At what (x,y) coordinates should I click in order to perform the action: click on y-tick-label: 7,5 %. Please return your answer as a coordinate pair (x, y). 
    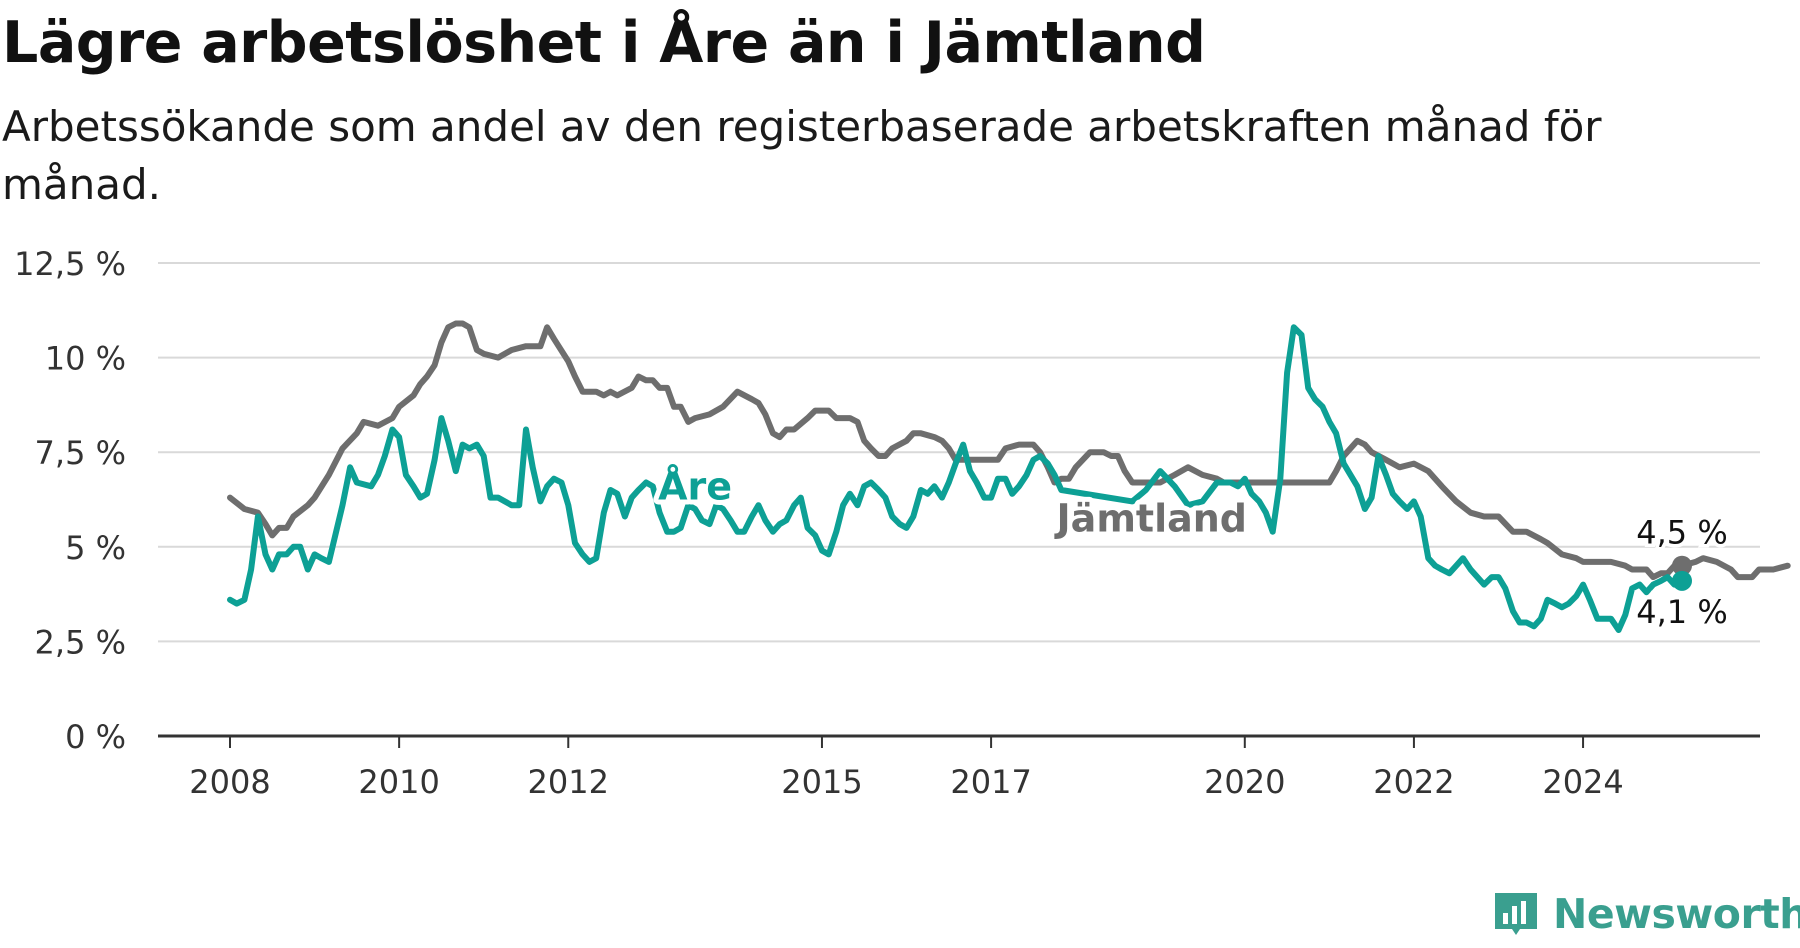
    Looking at the image, I should click on (80, 453).